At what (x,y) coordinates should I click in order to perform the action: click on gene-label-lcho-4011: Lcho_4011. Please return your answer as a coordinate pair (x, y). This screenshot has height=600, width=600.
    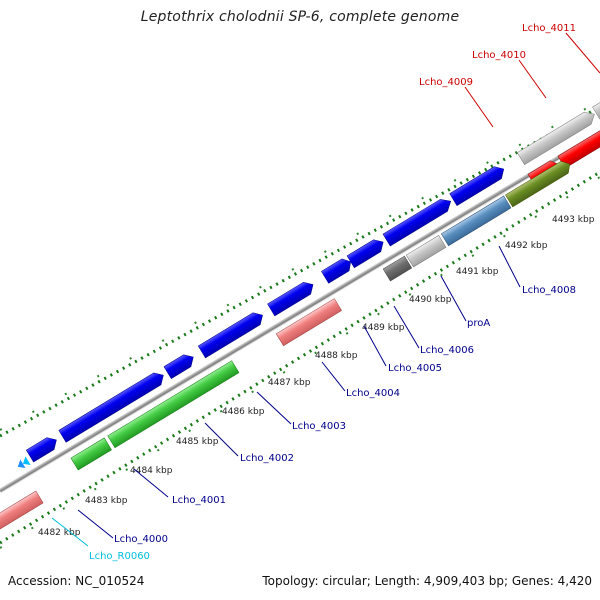
    Looking at the image, I should click on (549, 28).